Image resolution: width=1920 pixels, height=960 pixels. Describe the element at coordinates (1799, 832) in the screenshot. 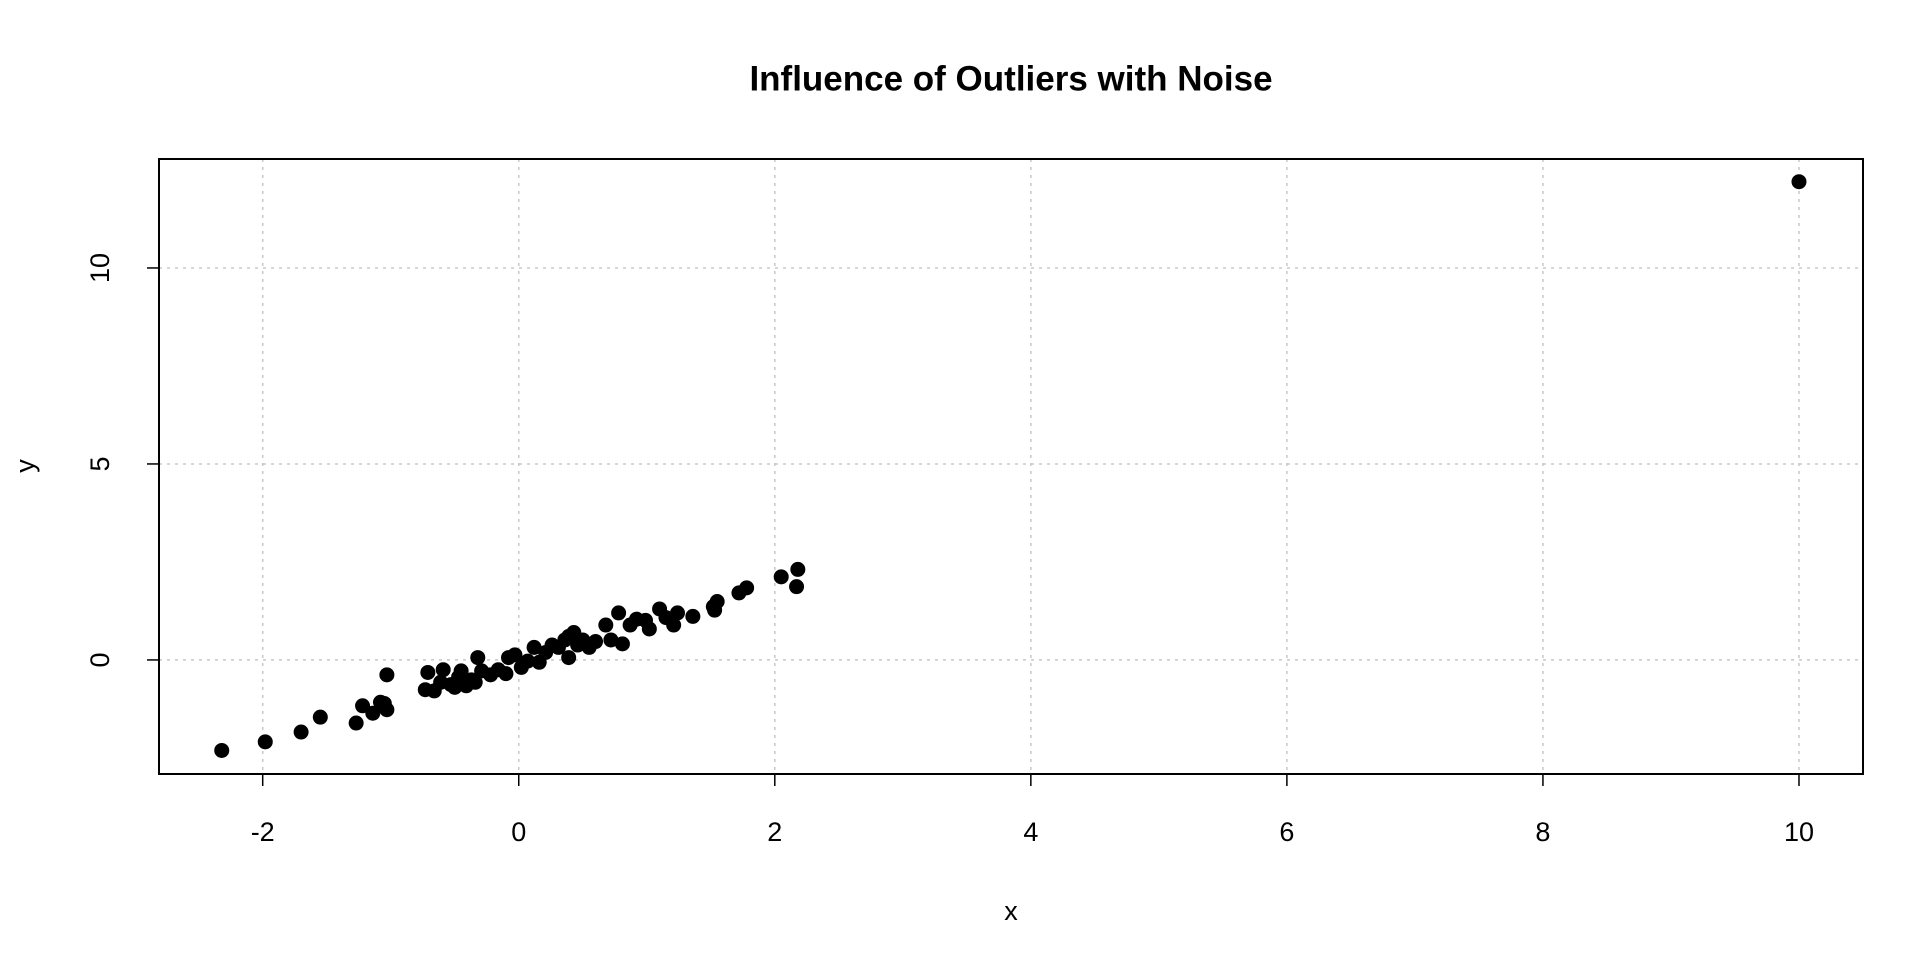

I see `x-tick-label: 10` at that location.